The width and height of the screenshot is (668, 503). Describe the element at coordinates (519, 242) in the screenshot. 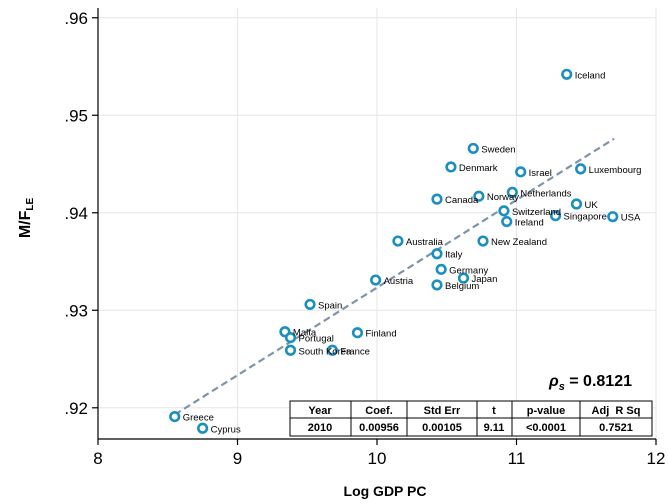

I see `point-label: New Zealand` at that location.